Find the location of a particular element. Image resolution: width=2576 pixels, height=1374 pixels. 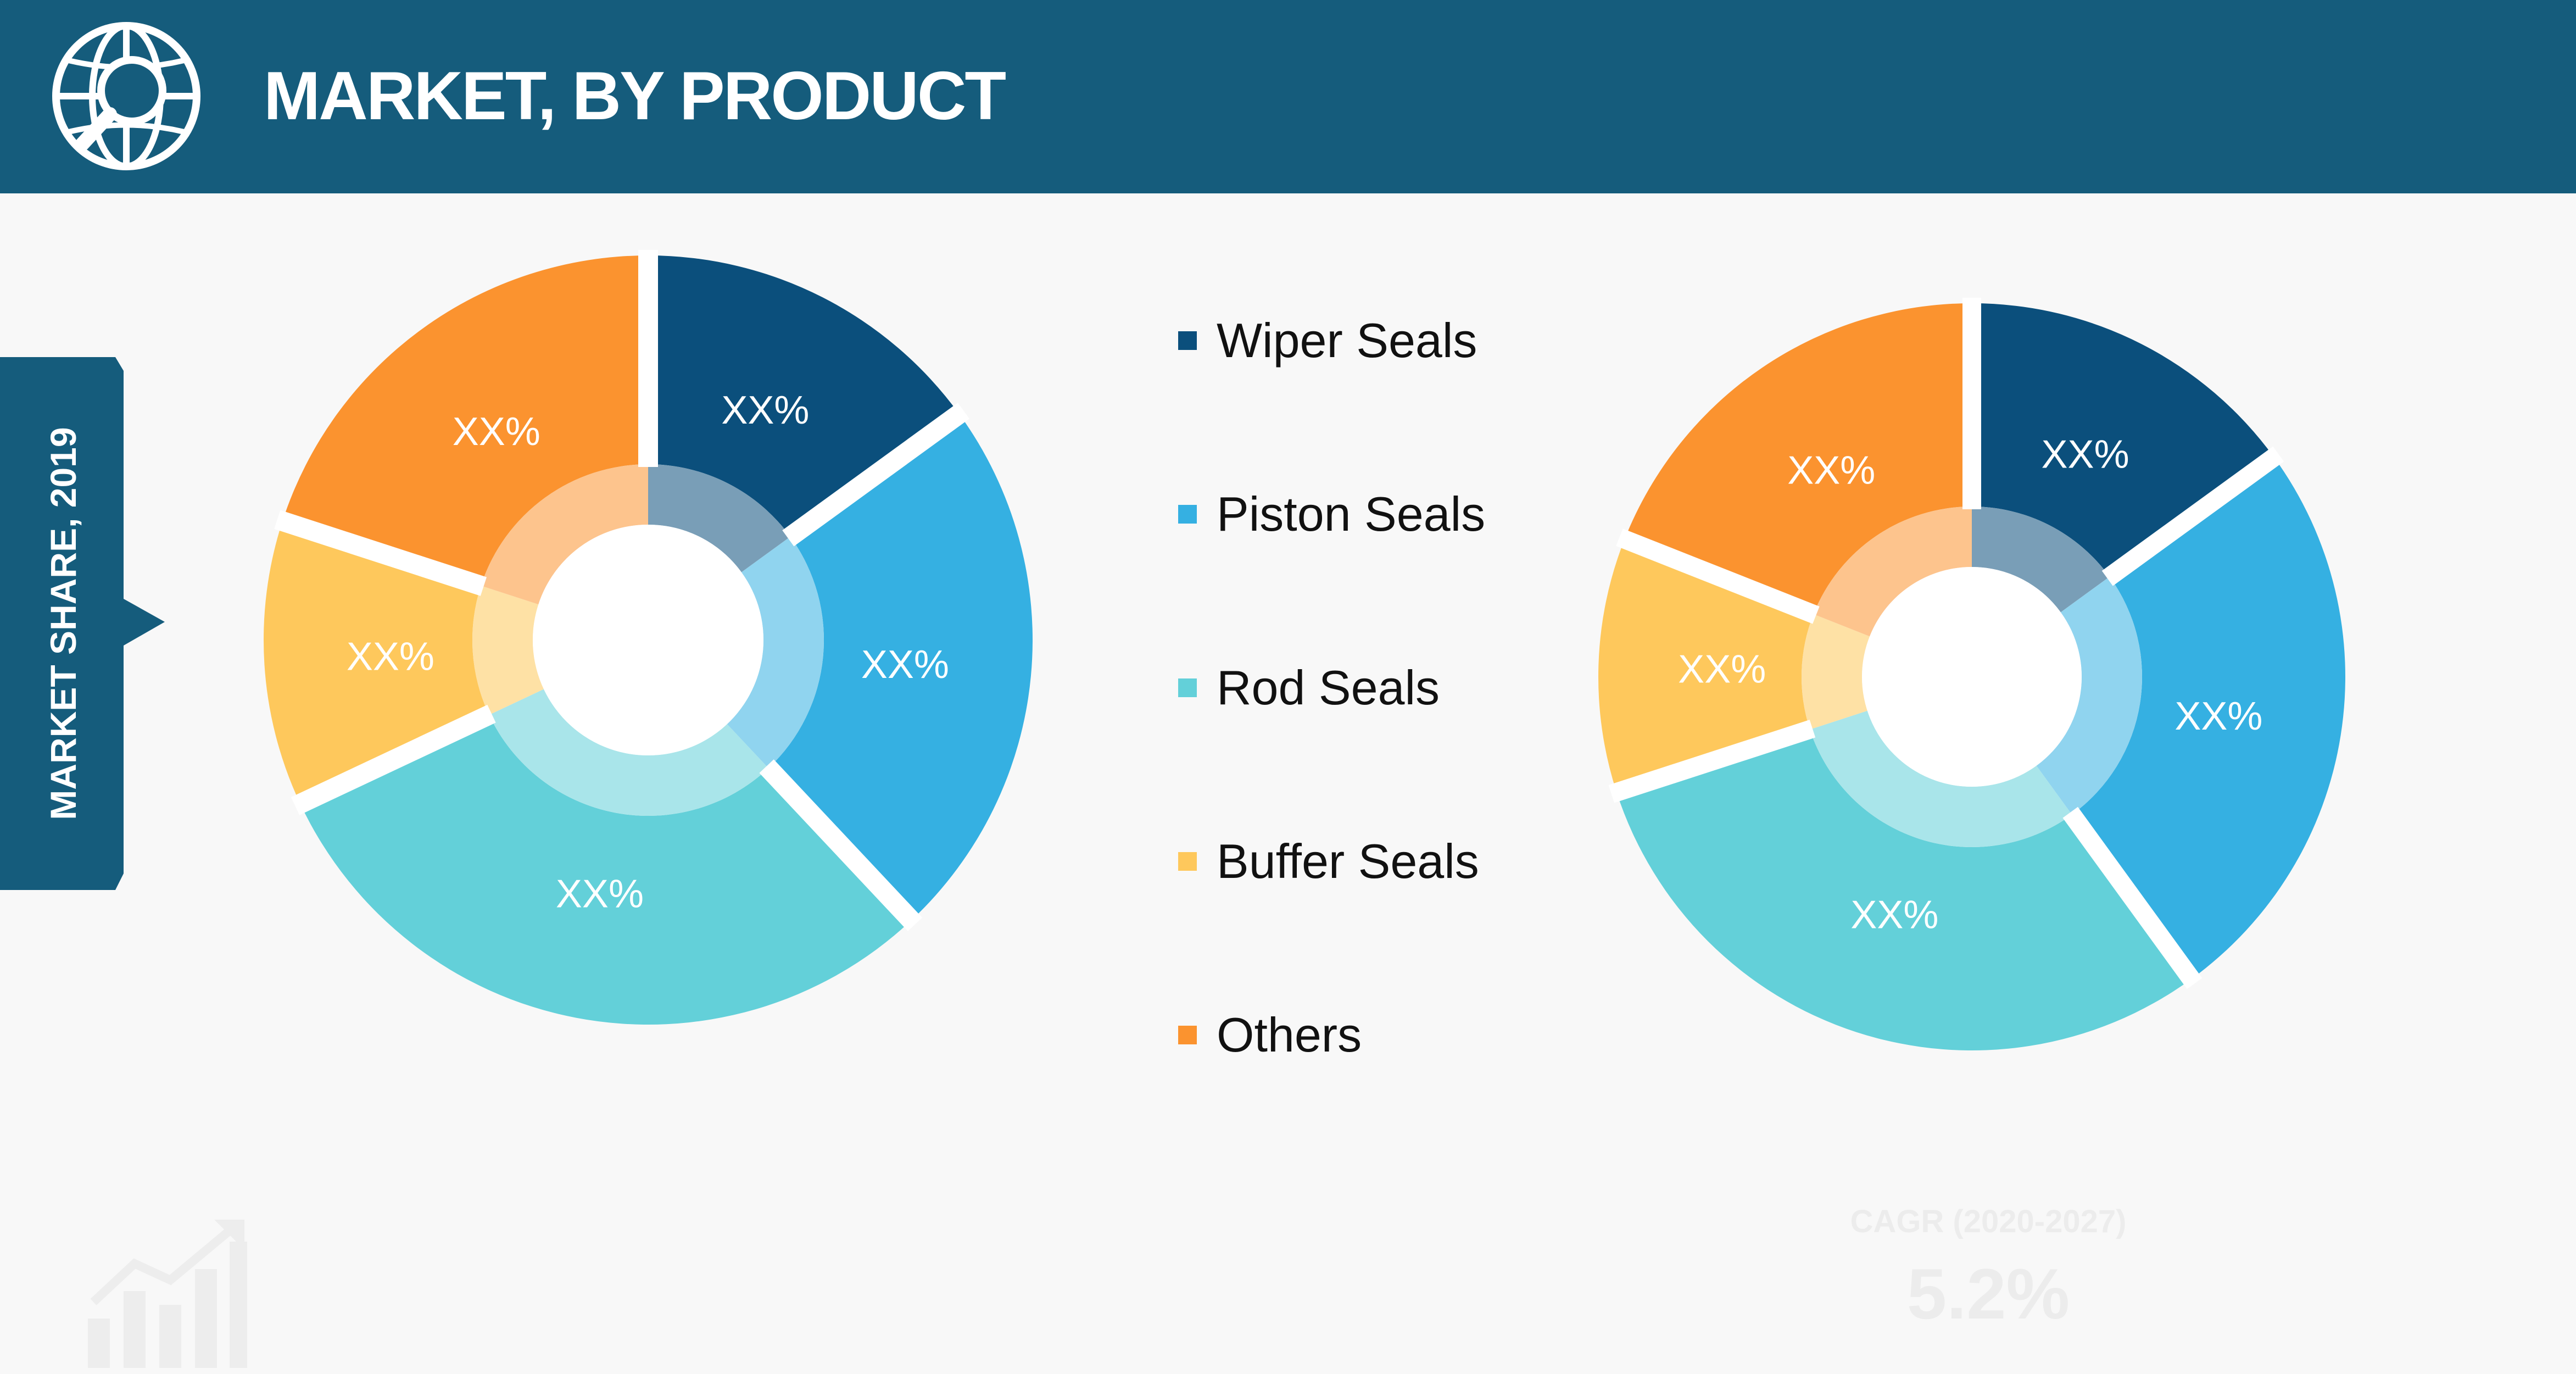

header-bar: MARKET, BY PRODUCT is located at coordinates (1288, 96).